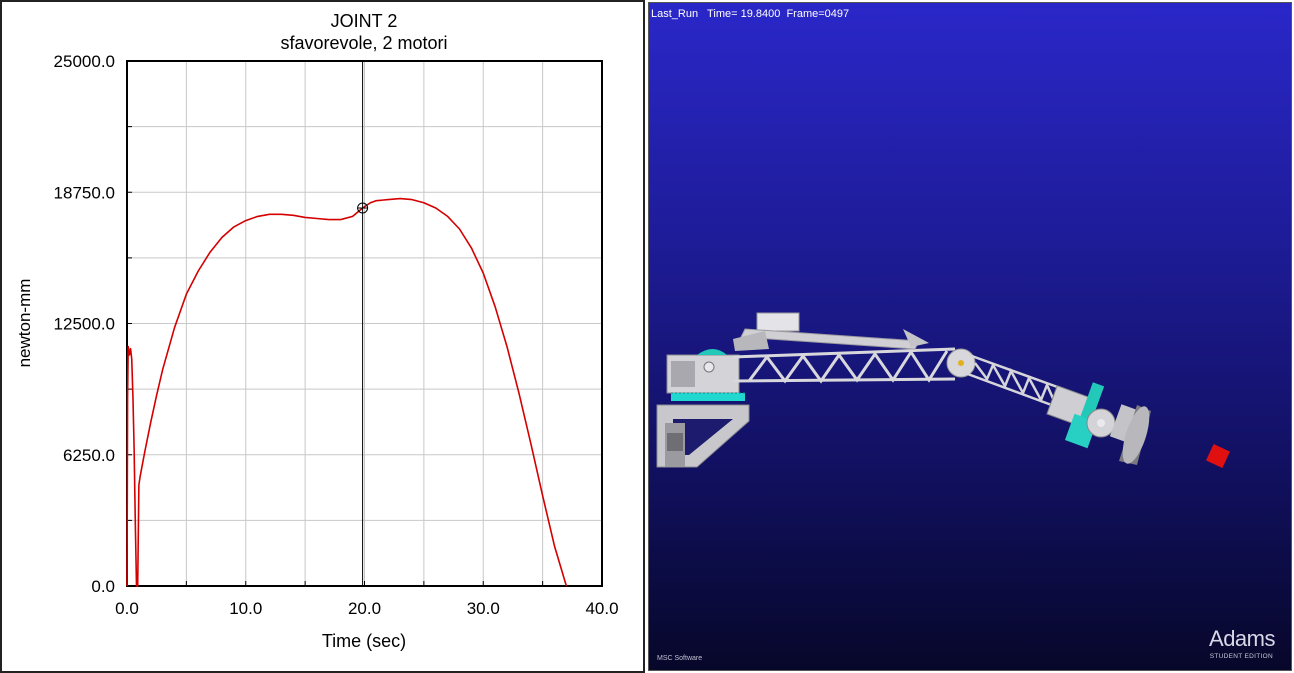  Describe the element at coordinates (364, 608) in the screenshot. I see `x-tick-label: 20.0` at that location.